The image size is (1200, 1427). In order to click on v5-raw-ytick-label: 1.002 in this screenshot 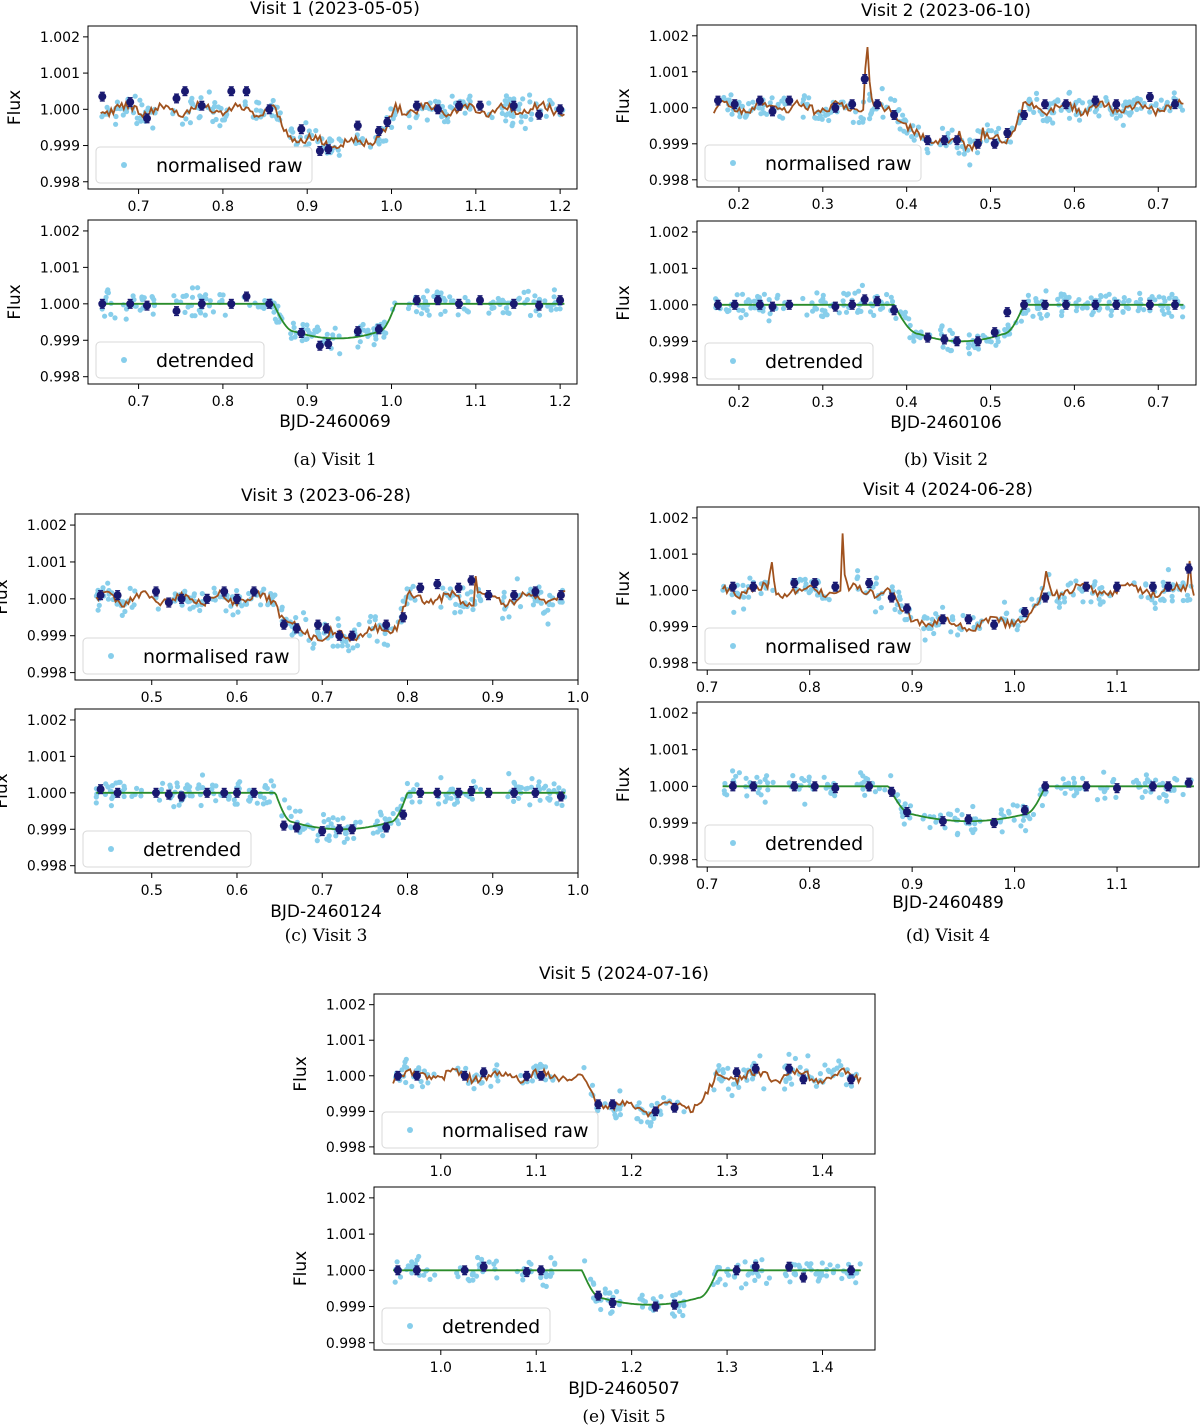, I will do `click(346, 1006)`.